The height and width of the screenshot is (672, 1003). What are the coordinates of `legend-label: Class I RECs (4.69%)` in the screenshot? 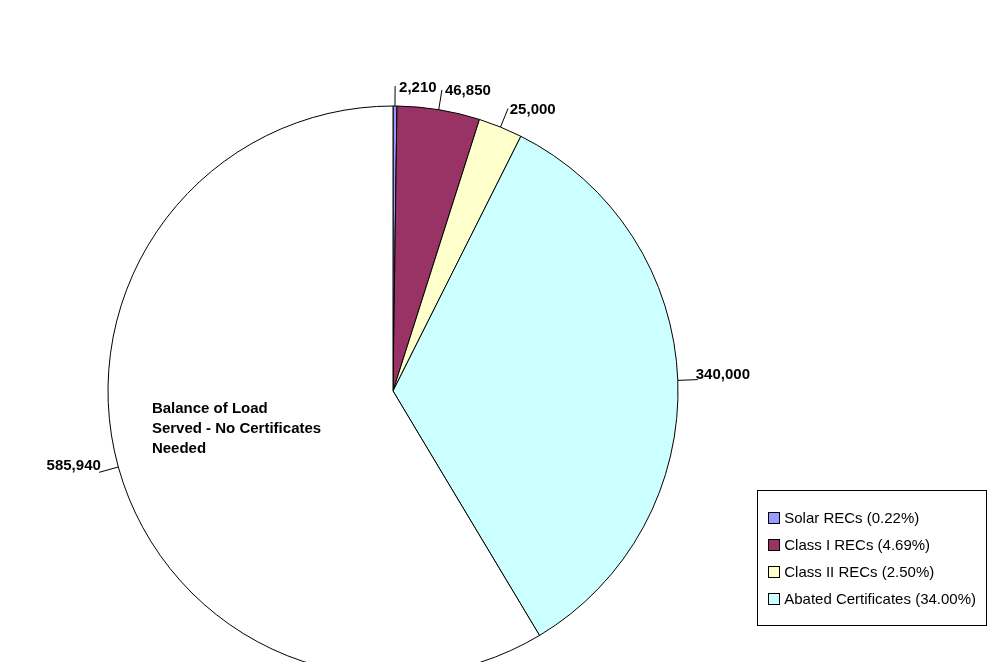 It's located at (857, 544).